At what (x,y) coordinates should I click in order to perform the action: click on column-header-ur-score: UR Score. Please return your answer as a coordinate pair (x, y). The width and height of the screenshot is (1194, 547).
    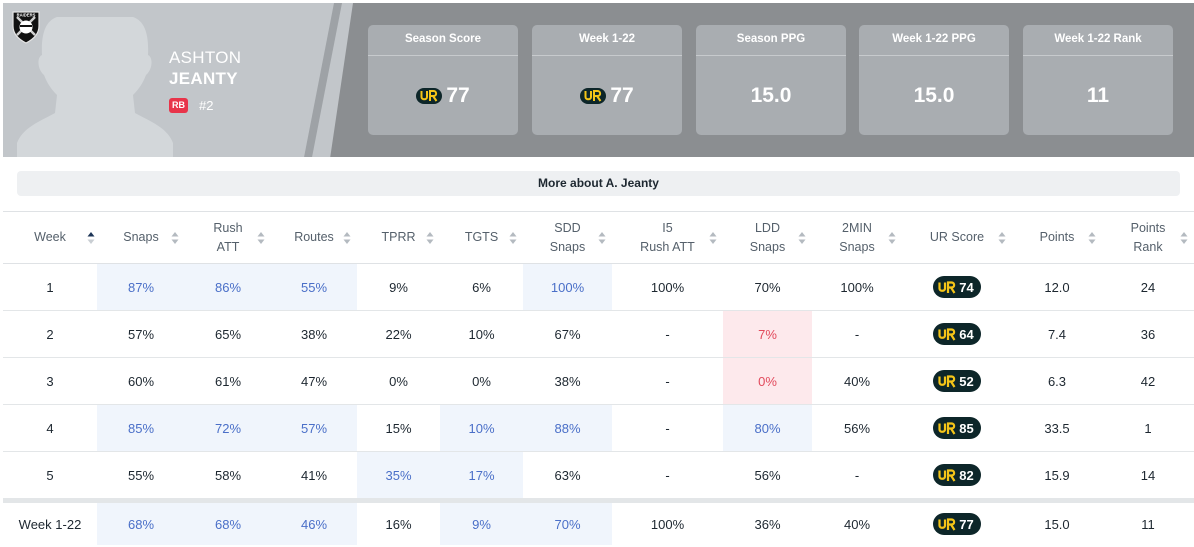
    Looking at the image, I should click on (957, 237).